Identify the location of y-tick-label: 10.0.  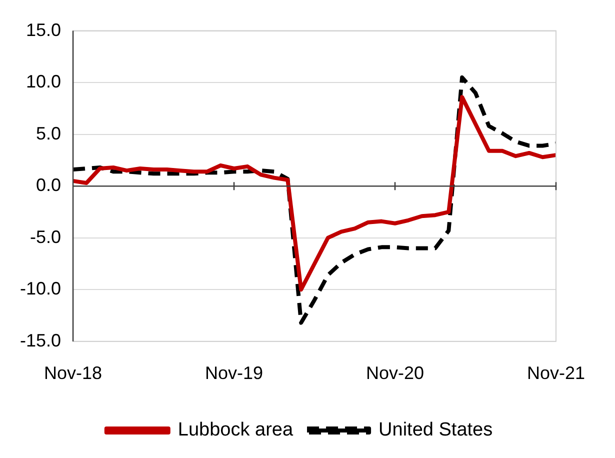
(44, 82).